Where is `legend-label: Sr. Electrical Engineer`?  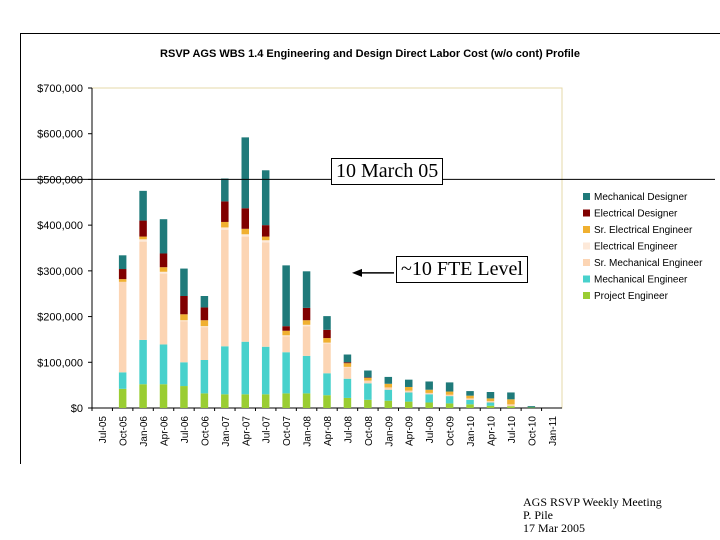
legend-label: Sr. Electrical Engineer is located at coordinates (643, 230).